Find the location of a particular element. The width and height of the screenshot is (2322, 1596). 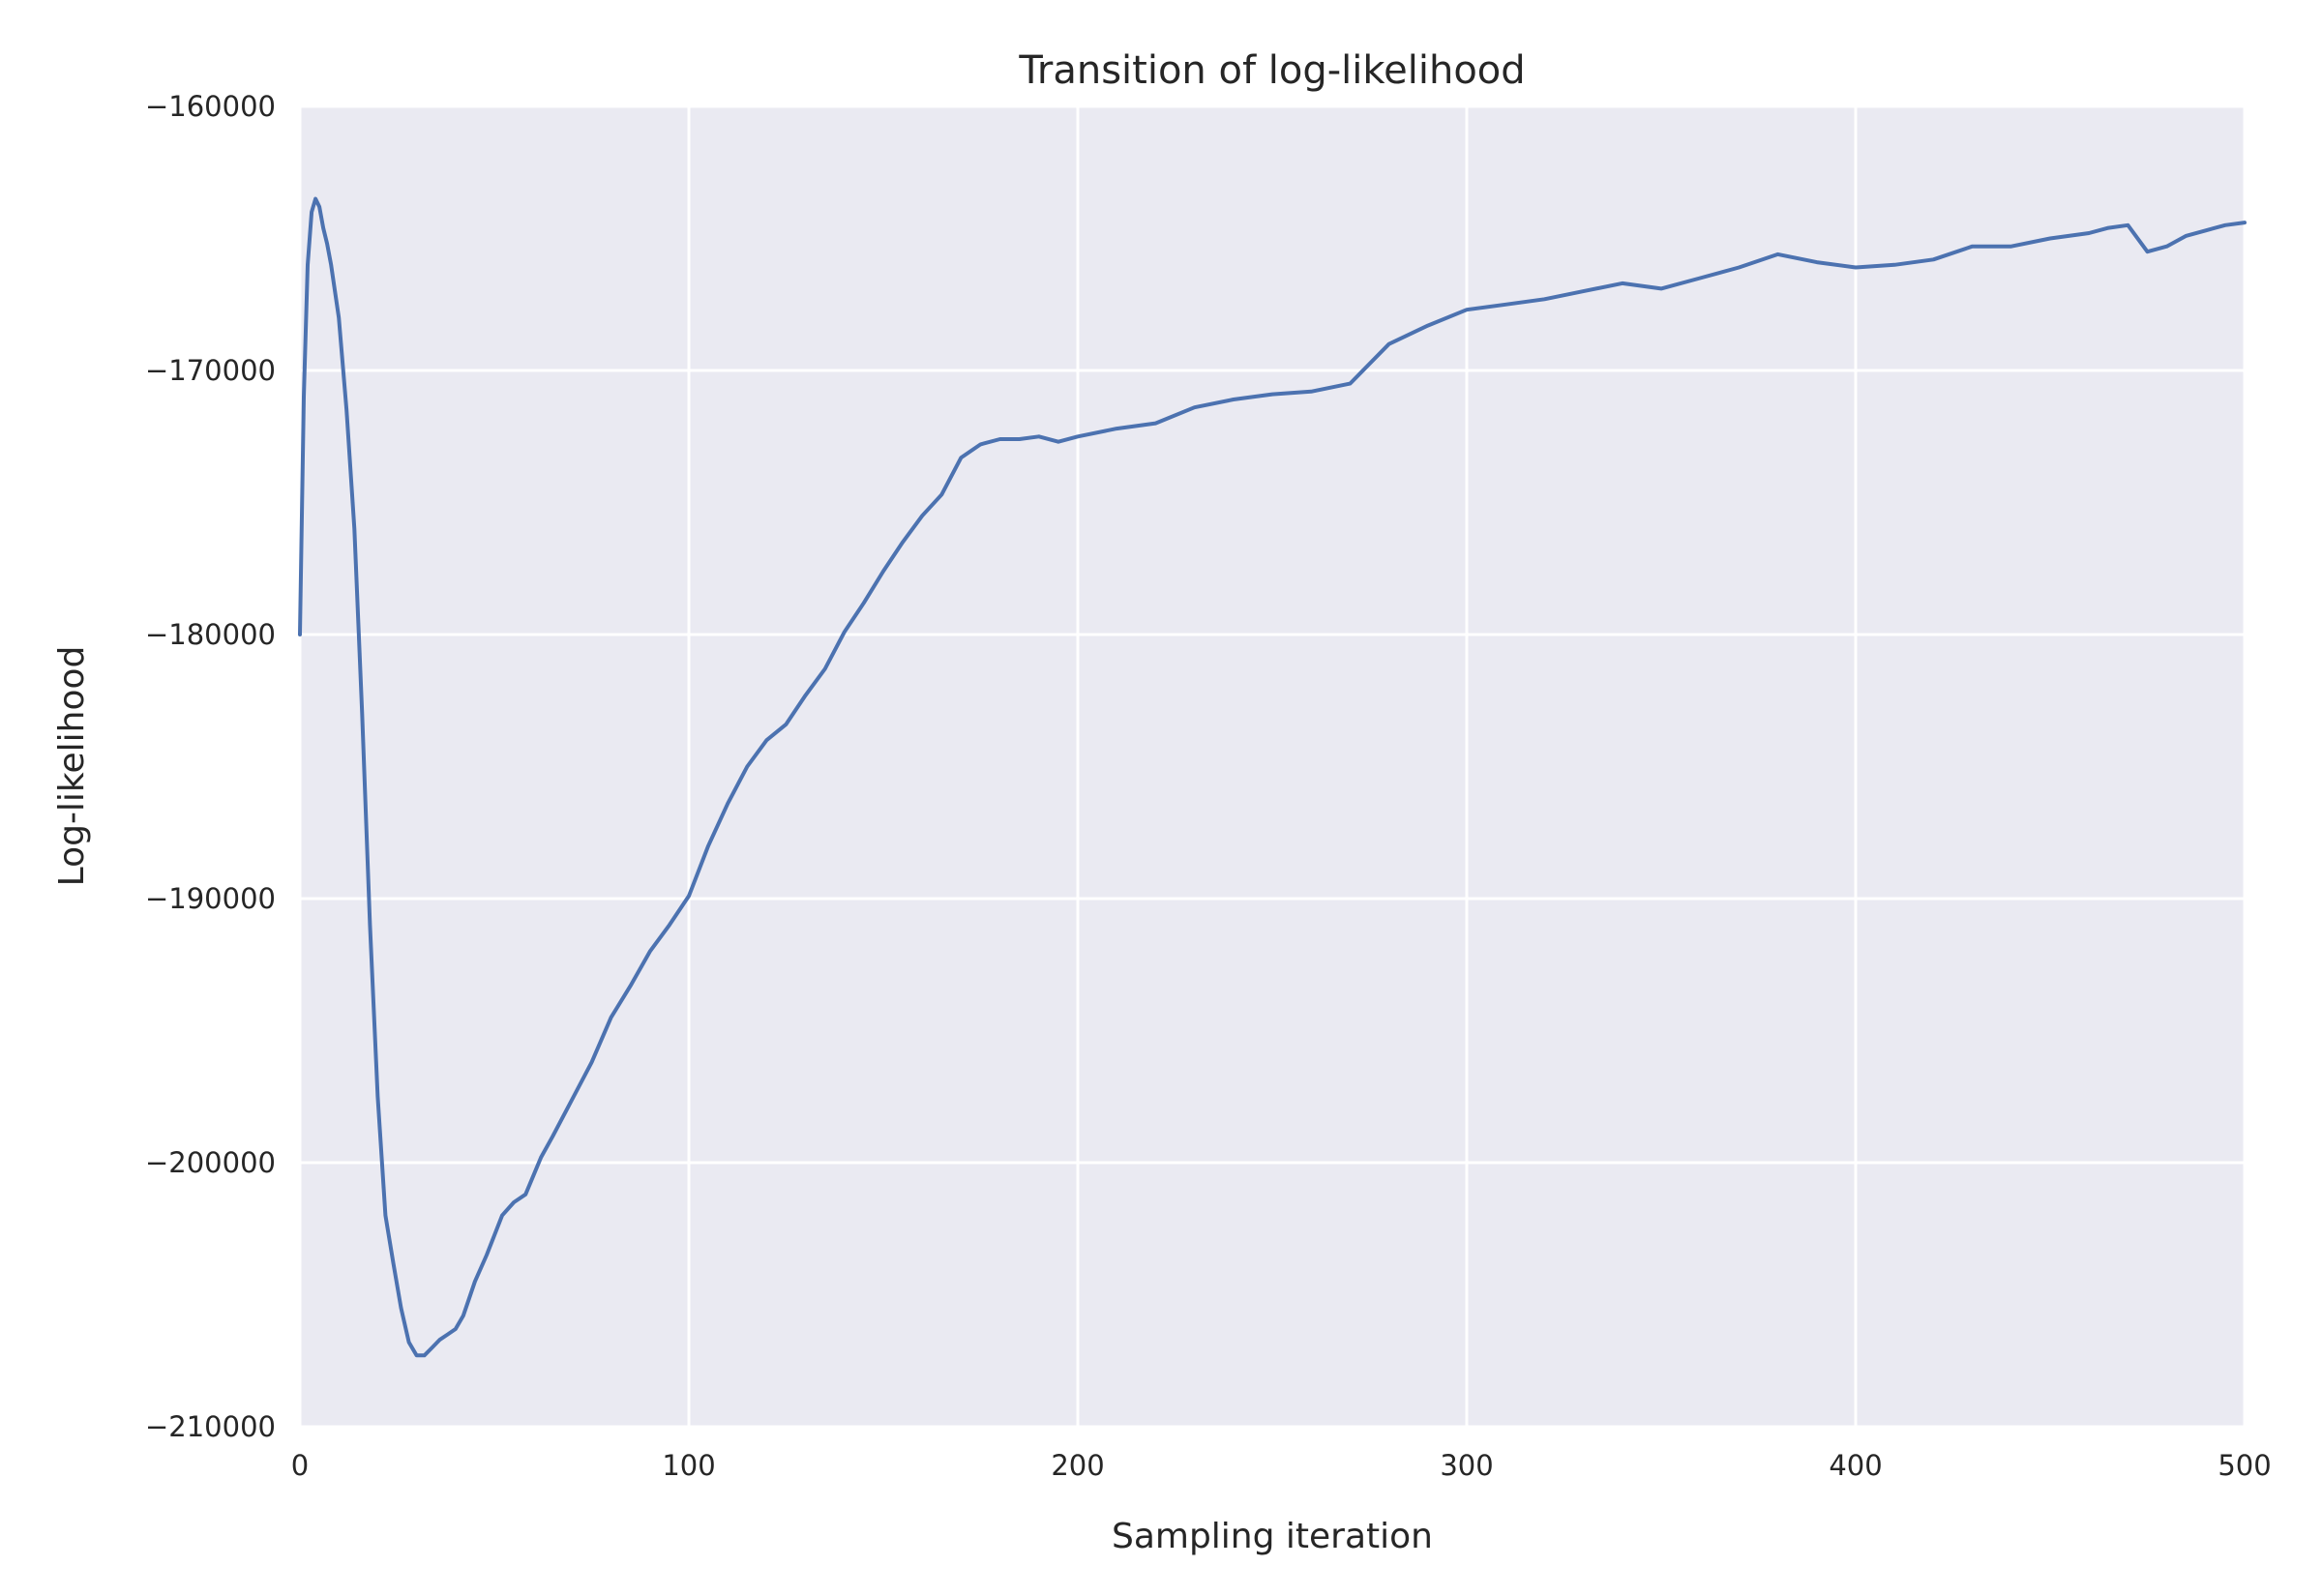

x-tick-label: 200 is located at coordinates (1077, 1465).